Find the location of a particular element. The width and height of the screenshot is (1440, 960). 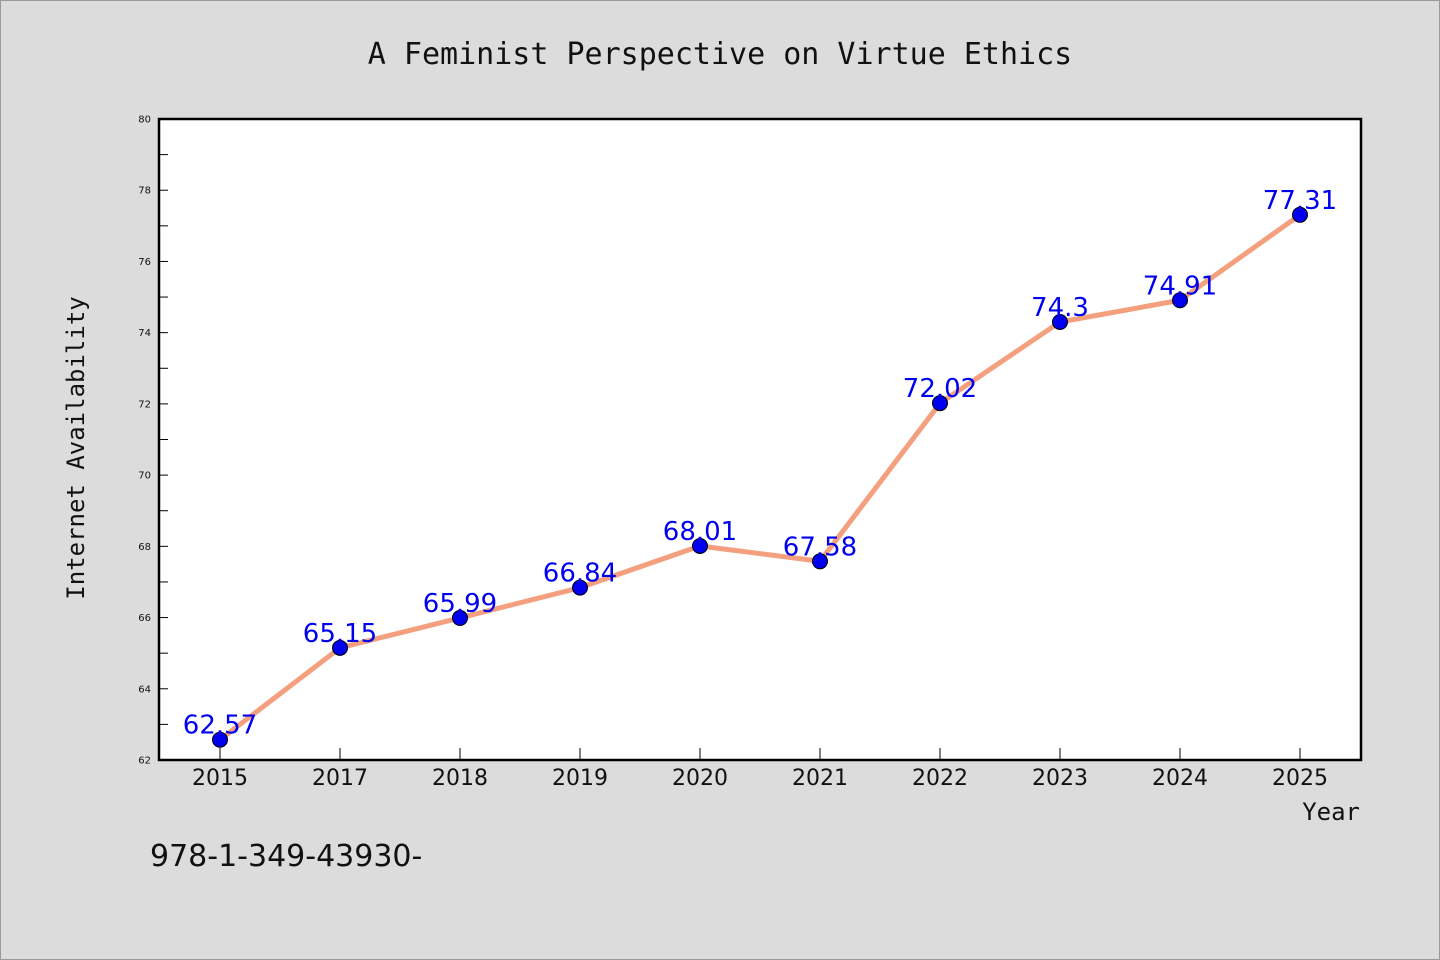

x-tick-label: 2025 is located at coordinates (1300, 778).